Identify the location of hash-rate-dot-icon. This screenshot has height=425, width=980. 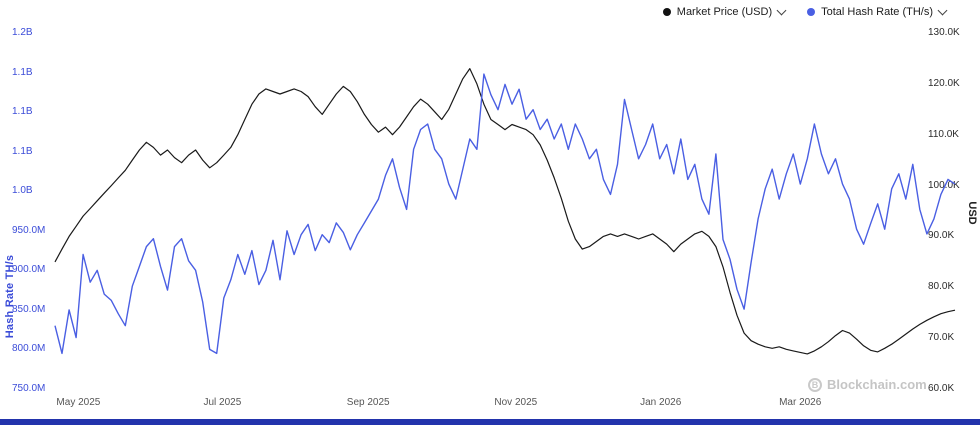
(811, 12).